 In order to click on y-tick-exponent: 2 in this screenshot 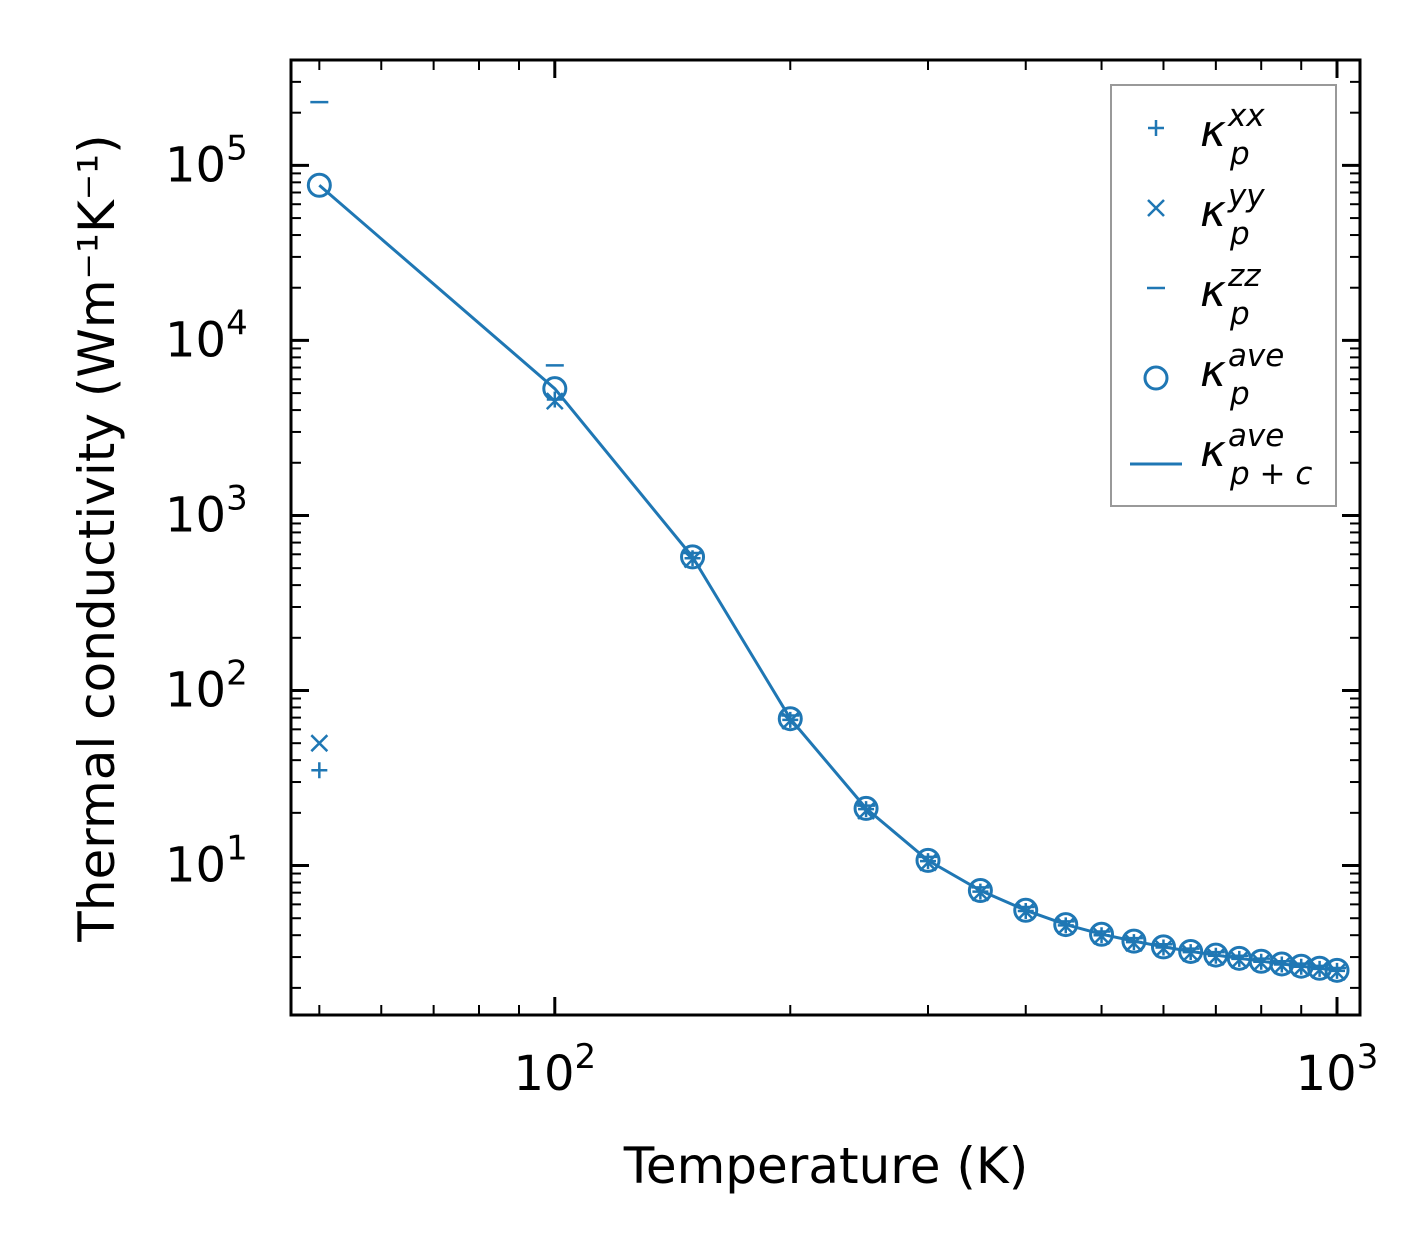, I will do `click(237, 674)`.